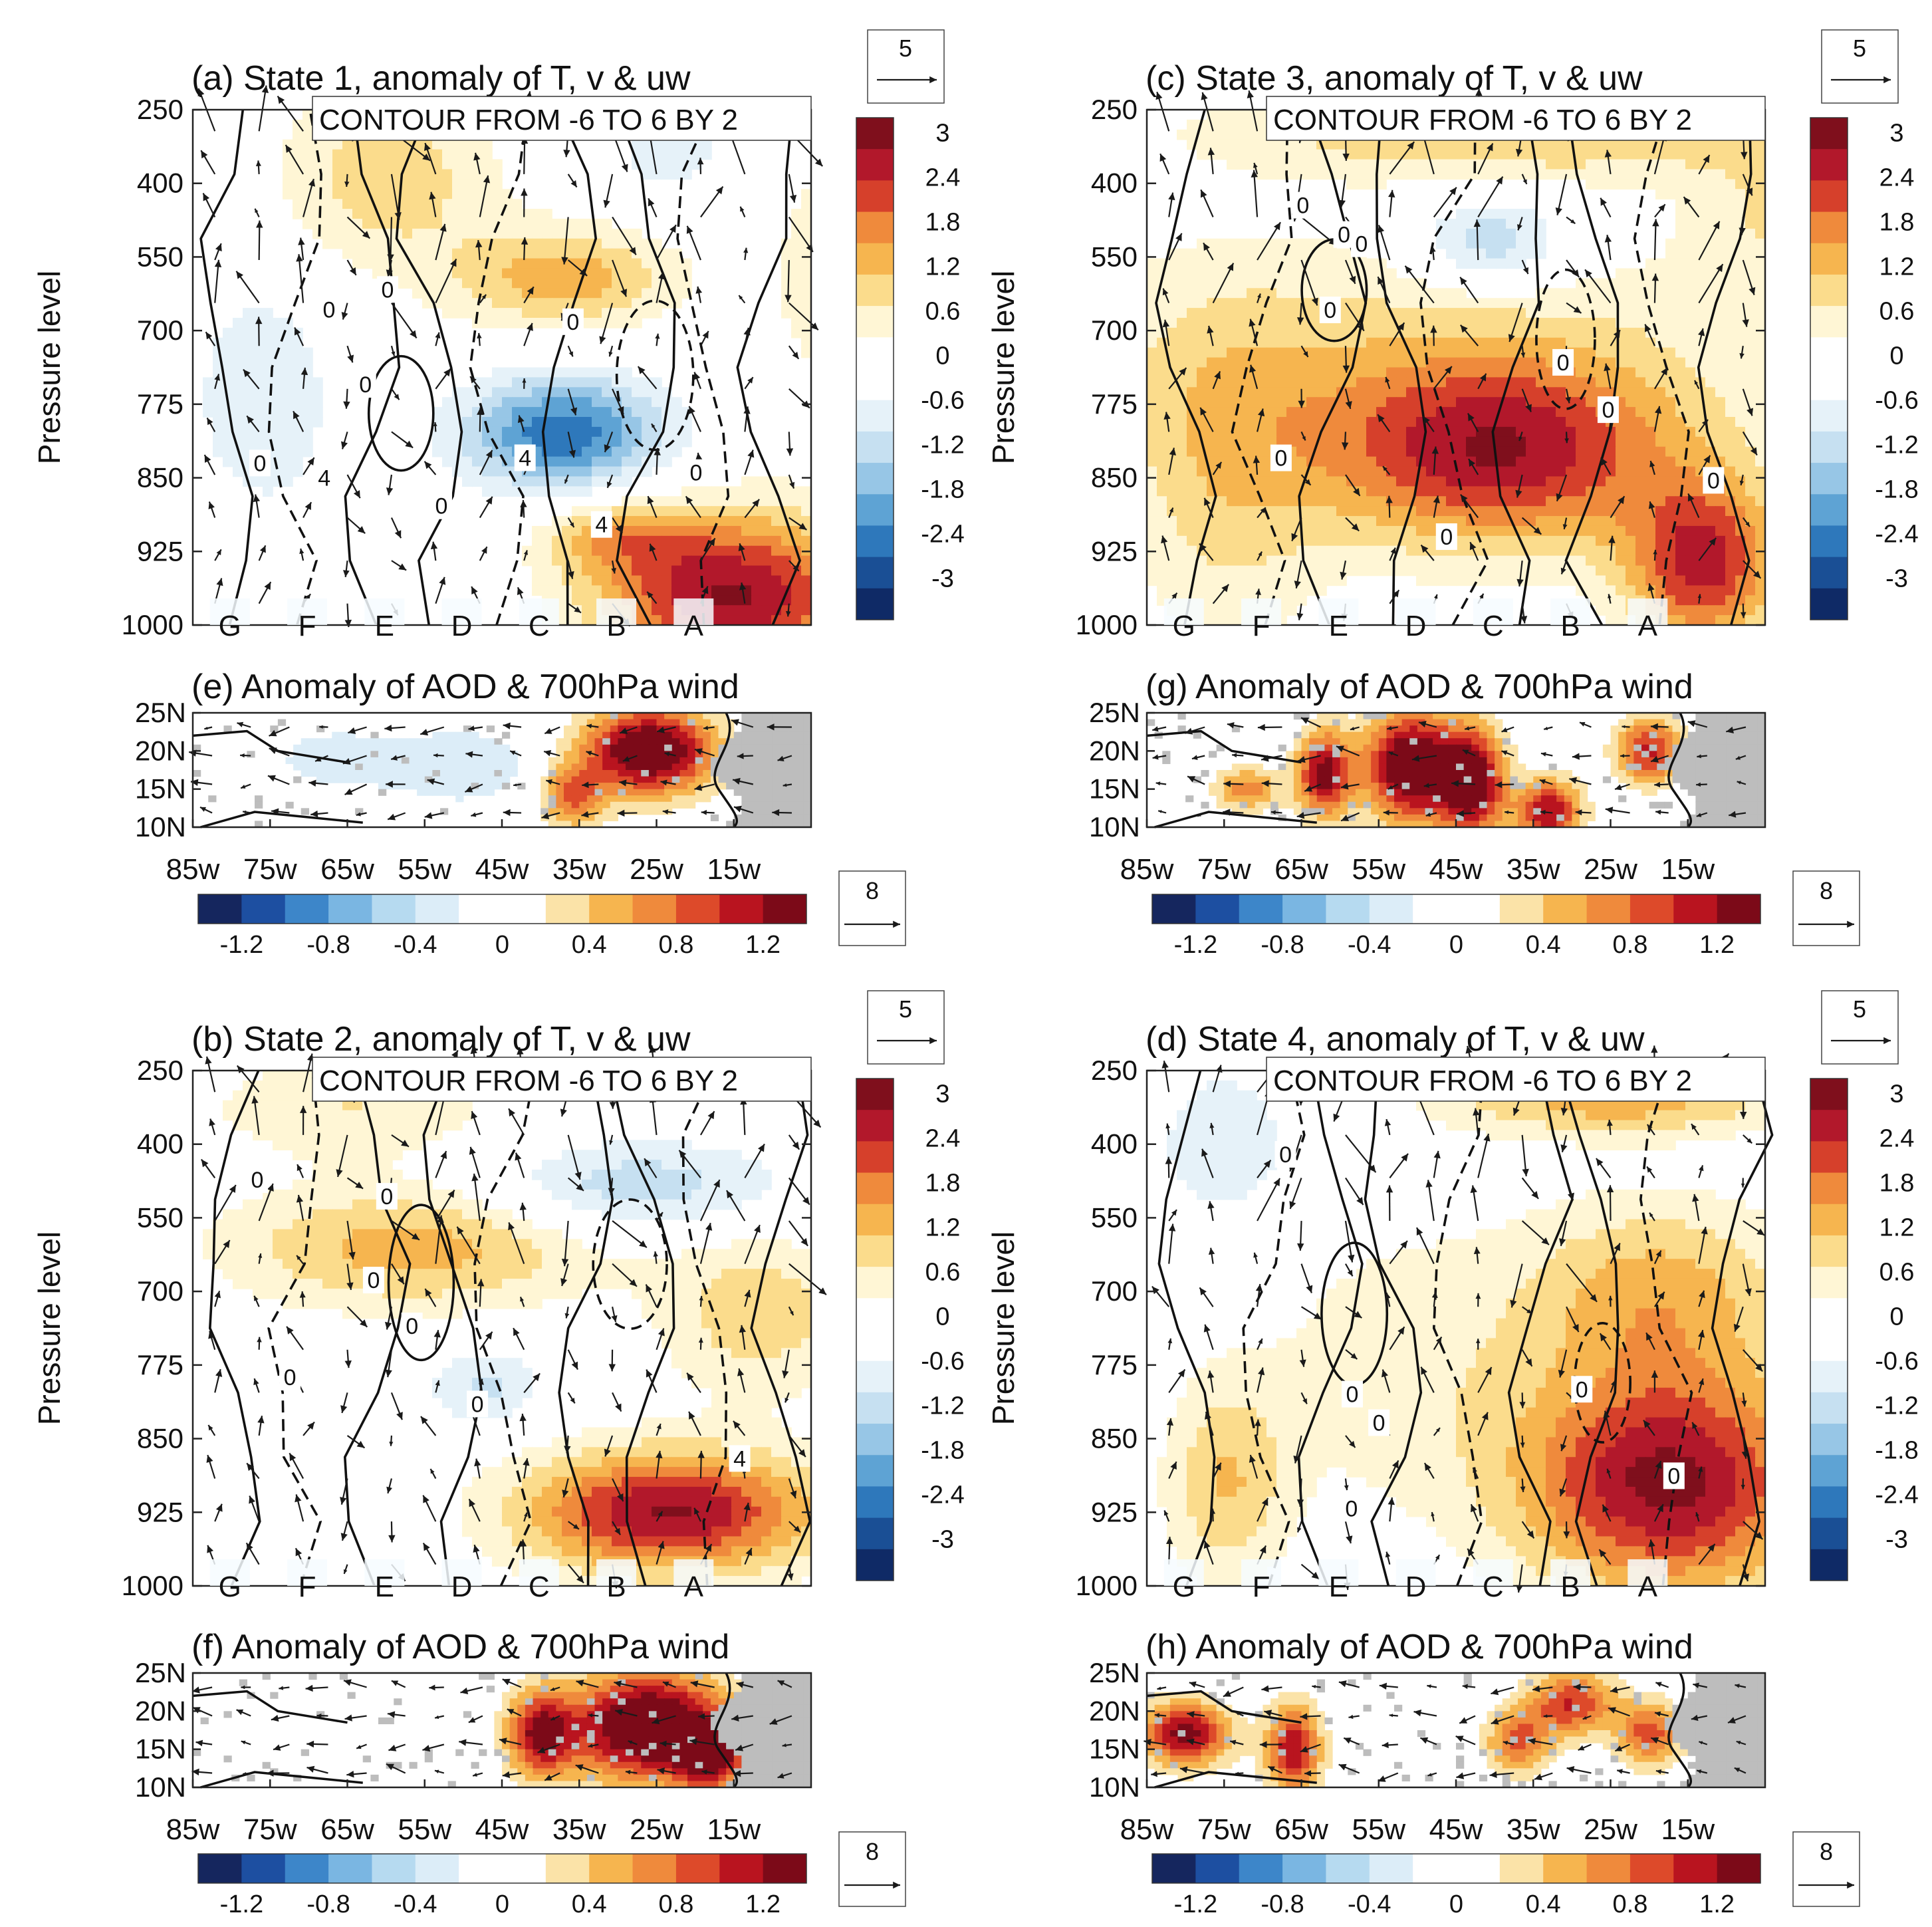 The height and width of the screenshot is (1927, 1932). I want to click on station-label: F, so click(307, 626).